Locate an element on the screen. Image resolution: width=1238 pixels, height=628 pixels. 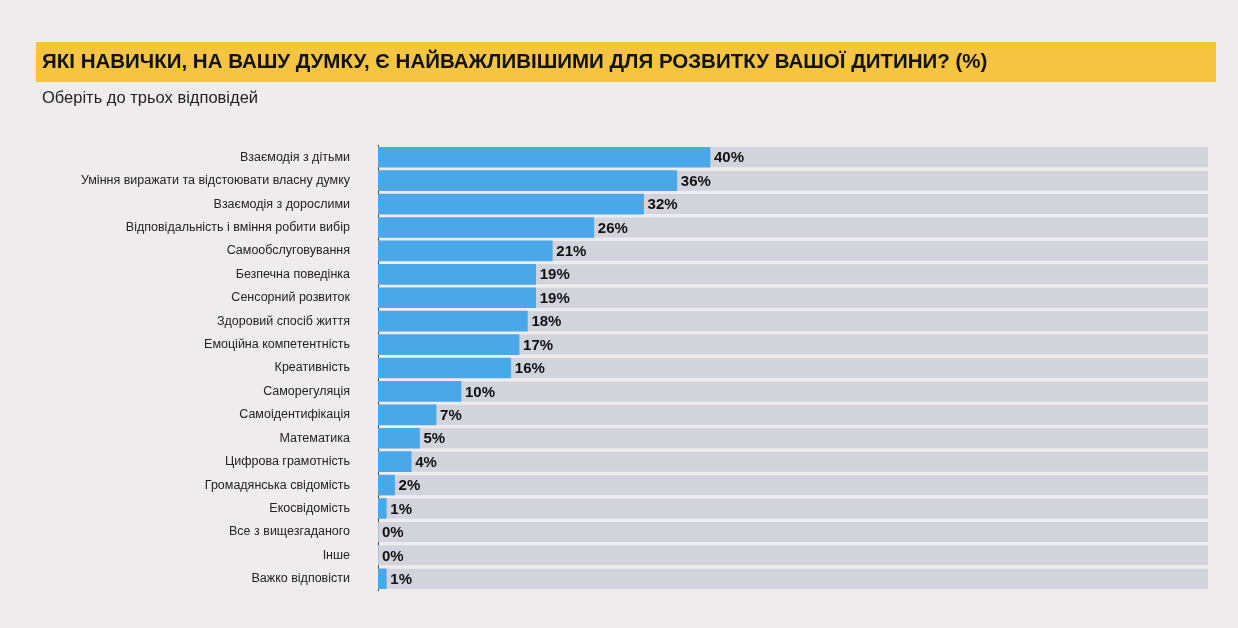
y-tick-label: Екосвідомість is located at coordinates (309, 507).